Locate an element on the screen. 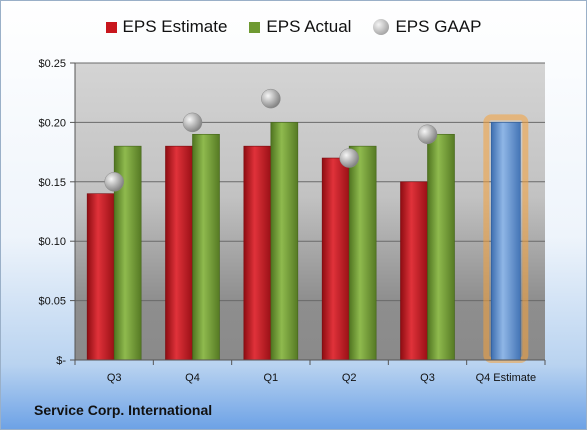  y-tick-label: $0.05 is located at coordinates (52, 302).